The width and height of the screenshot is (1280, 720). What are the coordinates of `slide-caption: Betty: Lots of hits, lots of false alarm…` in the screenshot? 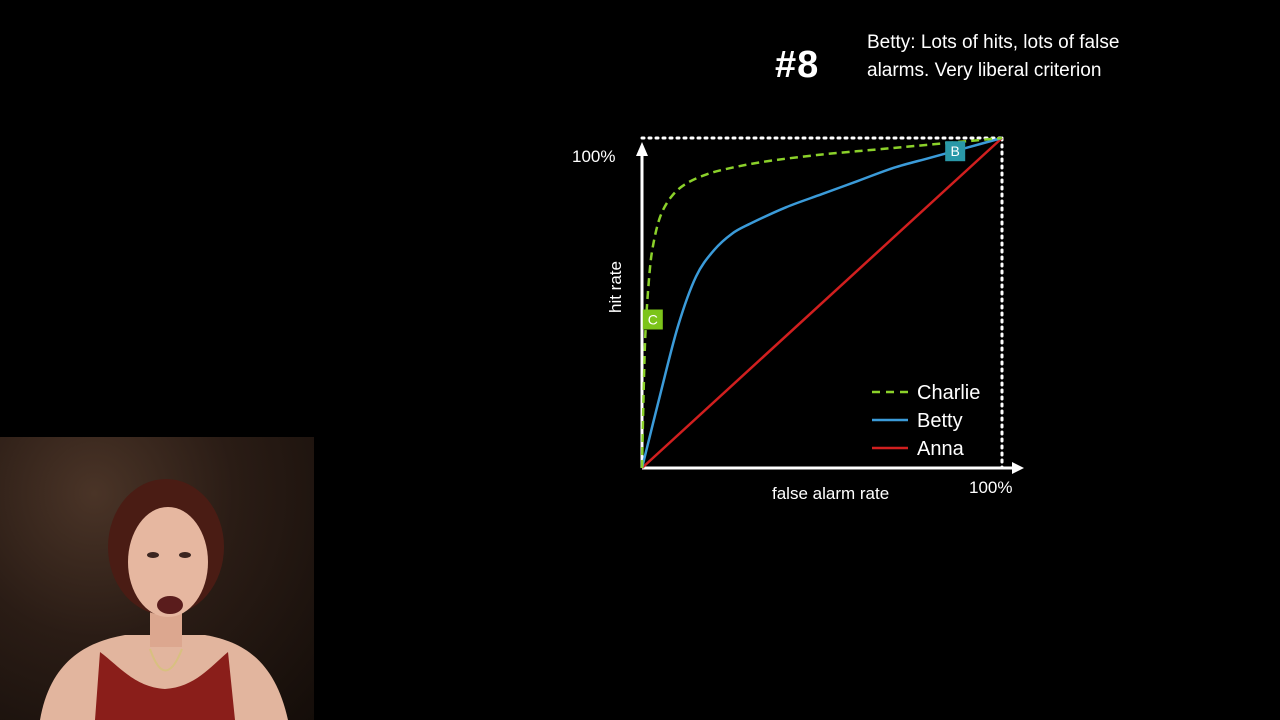 It's located at (993, 56).